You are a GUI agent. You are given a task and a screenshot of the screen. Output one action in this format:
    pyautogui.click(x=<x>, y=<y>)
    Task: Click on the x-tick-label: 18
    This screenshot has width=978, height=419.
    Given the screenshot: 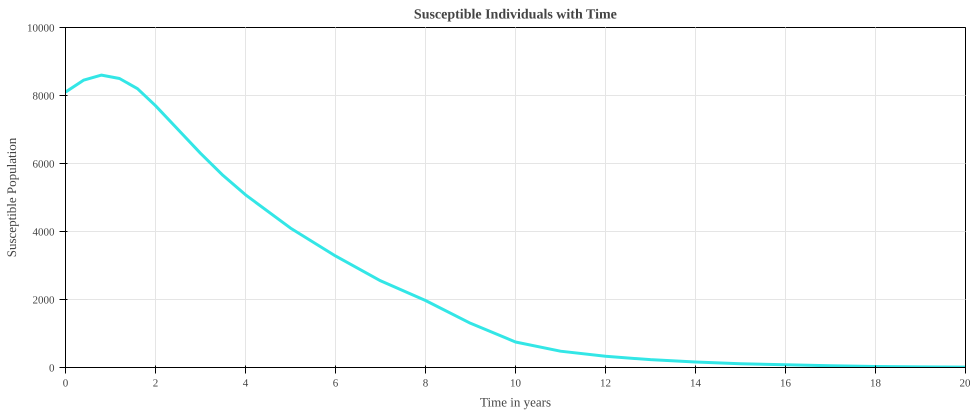 What is the action you would take?
    pyautogui.click(x=876, y=384)
    